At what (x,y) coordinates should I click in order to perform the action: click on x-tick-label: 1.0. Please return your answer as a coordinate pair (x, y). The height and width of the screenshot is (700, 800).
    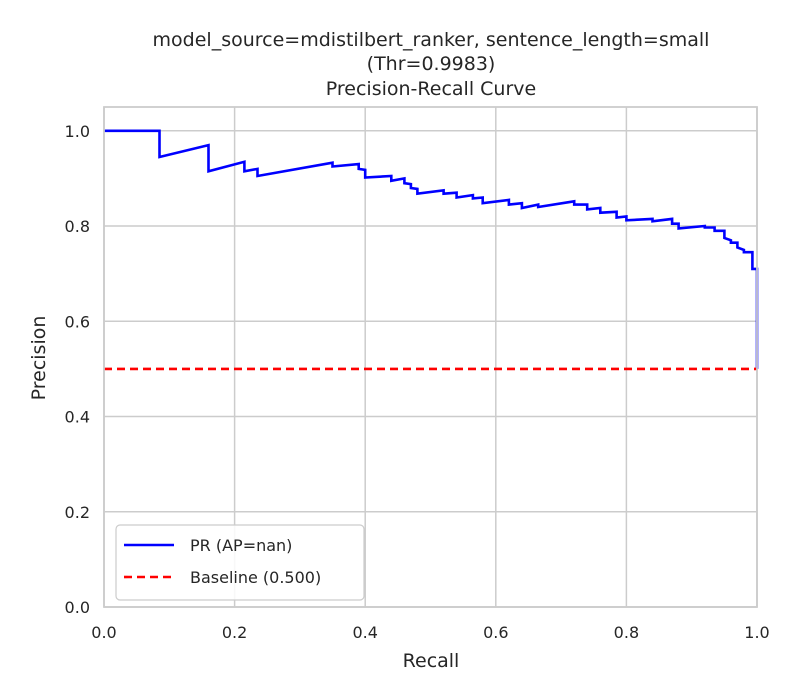
    Looking at the image, I should click on (756, 632).